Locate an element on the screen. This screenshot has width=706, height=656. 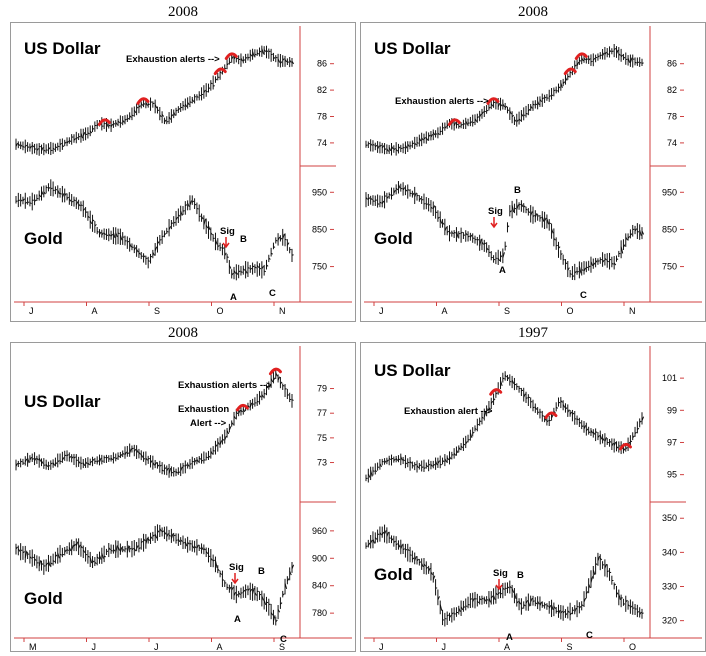
usd-axis-tick-label: 74 is located at coordinates (322, 143).